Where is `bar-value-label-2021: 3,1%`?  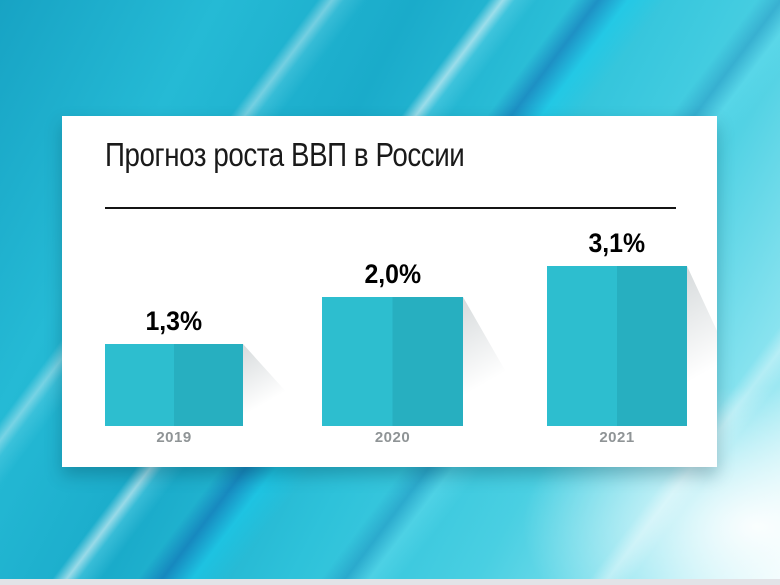 bar-value-label-2021: 3,1% is located at coordinates (617, 243).